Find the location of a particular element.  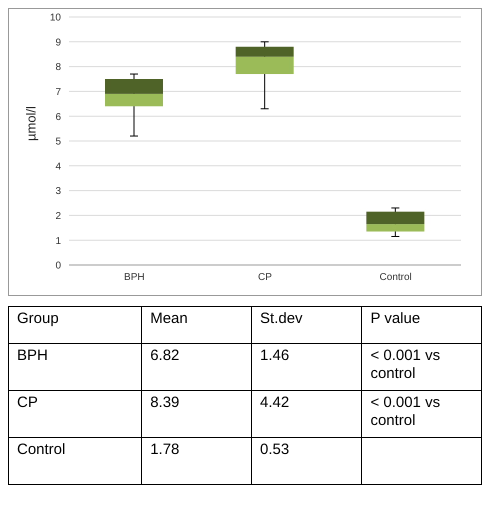

y-tick-label: 1 is located at coordinates (58, 241).